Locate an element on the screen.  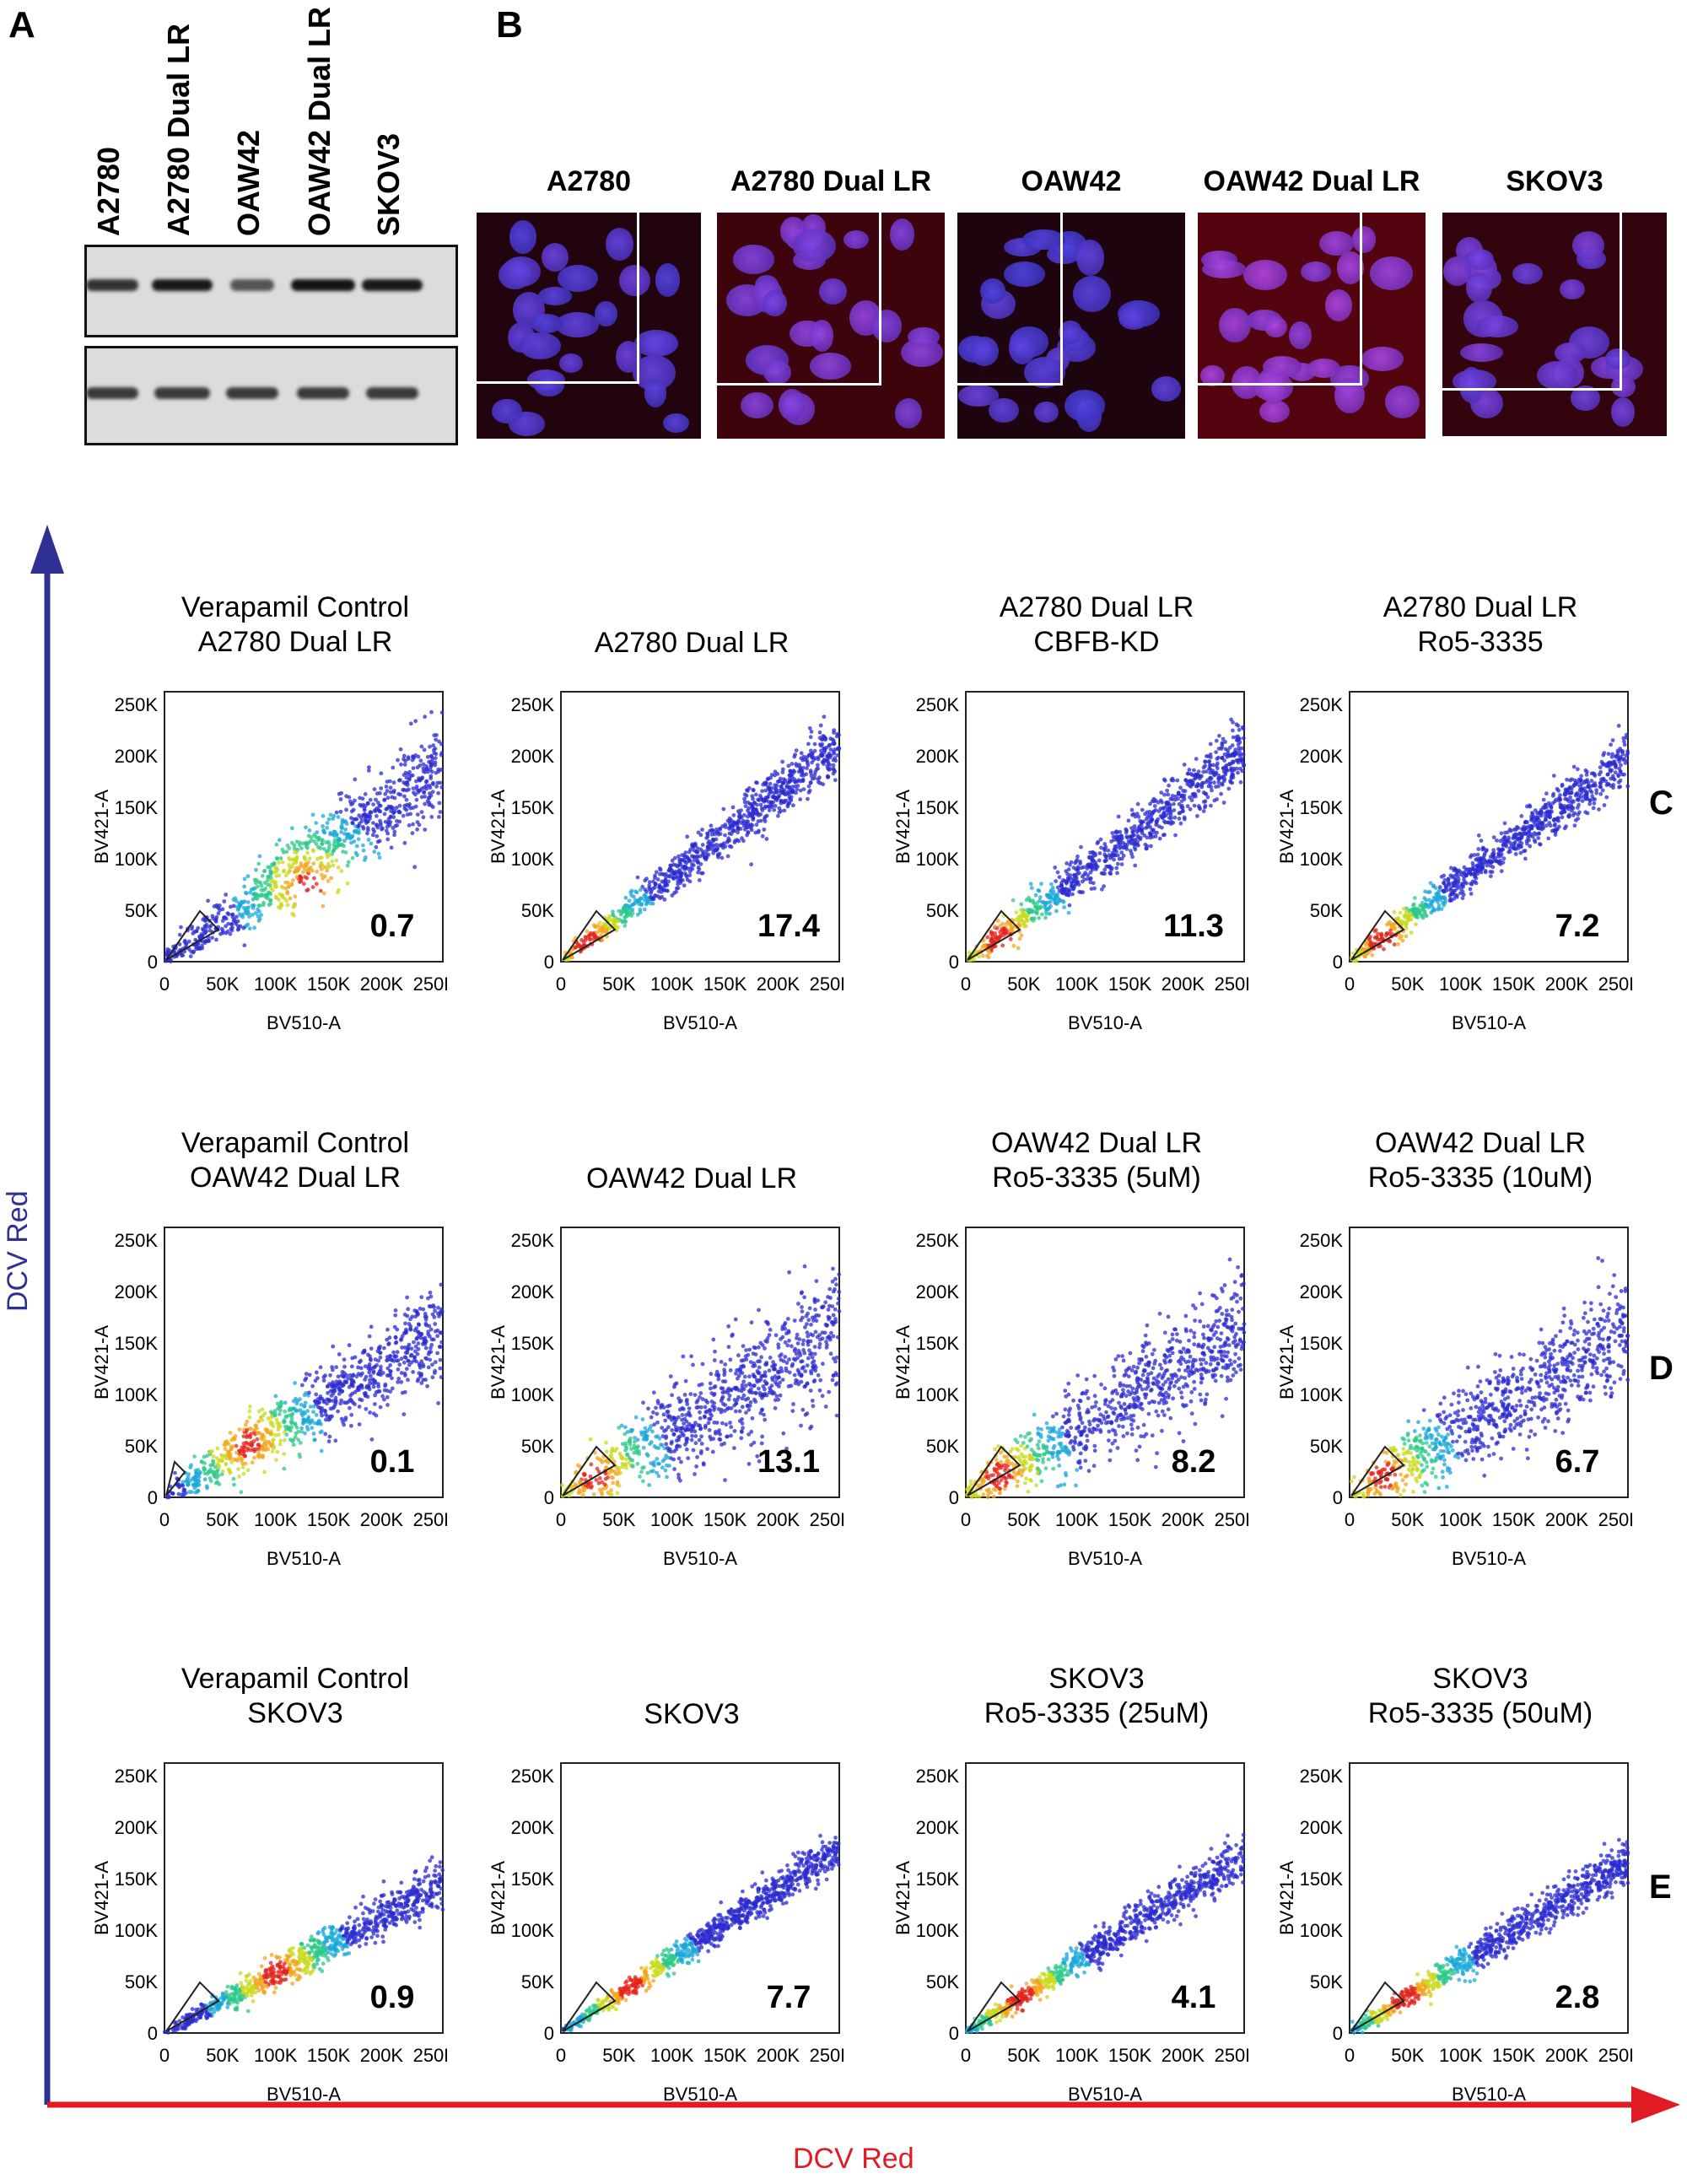
x-tick-label: 250K is located at coordinates (430, 984).